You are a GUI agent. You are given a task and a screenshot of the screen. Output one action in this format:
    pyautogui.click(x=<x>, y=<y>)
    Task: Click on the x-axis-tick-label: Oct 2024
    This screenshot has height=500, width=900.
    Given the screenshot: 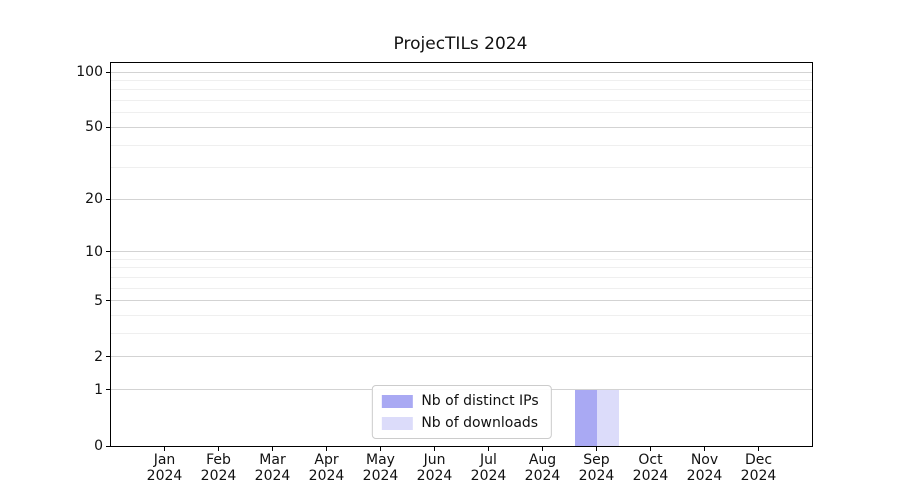 What is the action you would take?
    pyautogui.click(x=651, y=468)
    